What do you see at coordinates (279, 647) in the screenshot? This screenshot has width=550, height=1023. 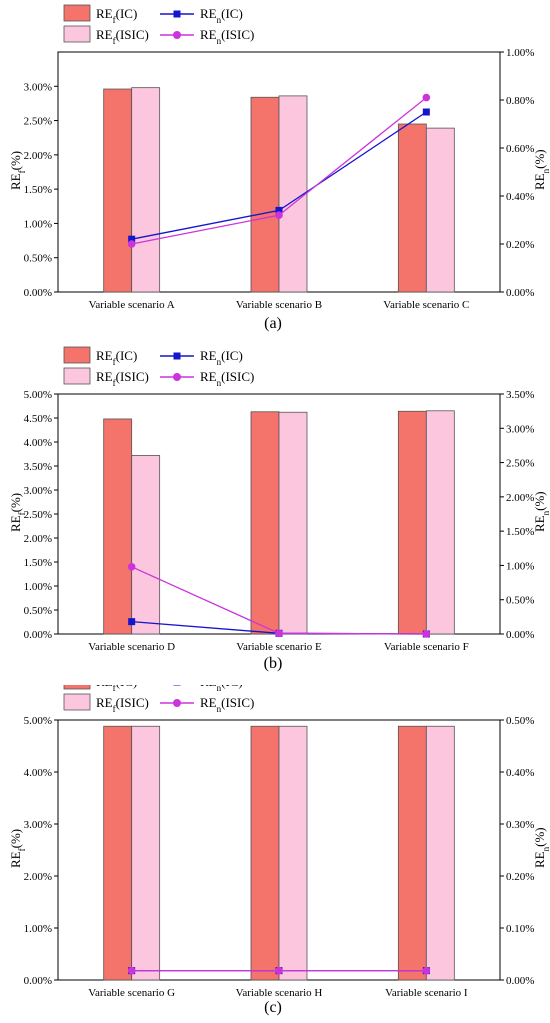 I see `category-label: Variable scenario E` at bounding box center [279, 647].